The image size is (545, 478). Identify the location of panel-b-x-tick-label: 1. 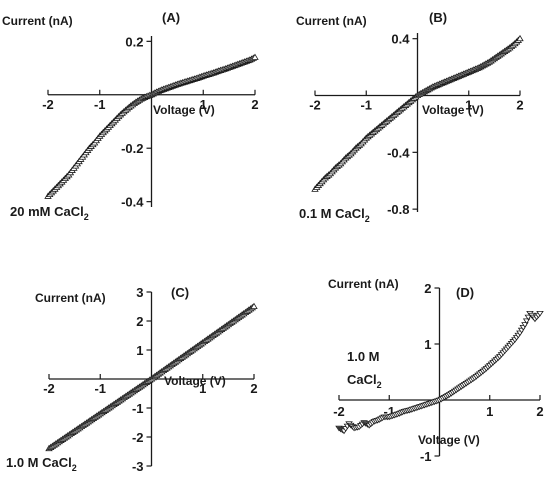
(468, 105).